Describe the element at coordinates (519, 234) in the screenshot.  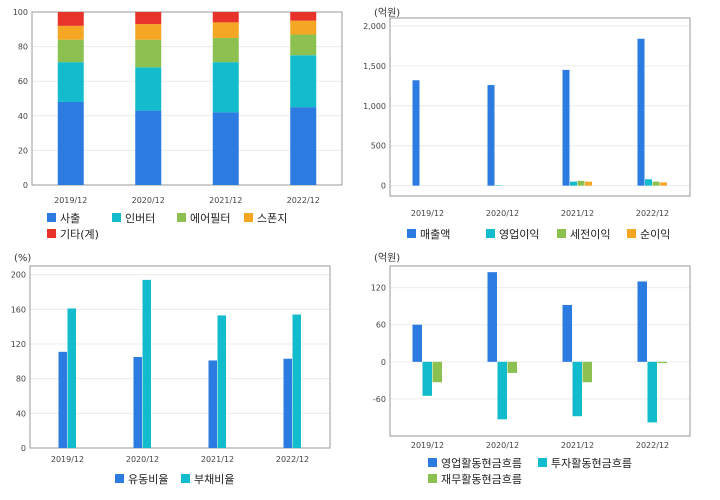
I see `legend-label: 영업이익` at that location.